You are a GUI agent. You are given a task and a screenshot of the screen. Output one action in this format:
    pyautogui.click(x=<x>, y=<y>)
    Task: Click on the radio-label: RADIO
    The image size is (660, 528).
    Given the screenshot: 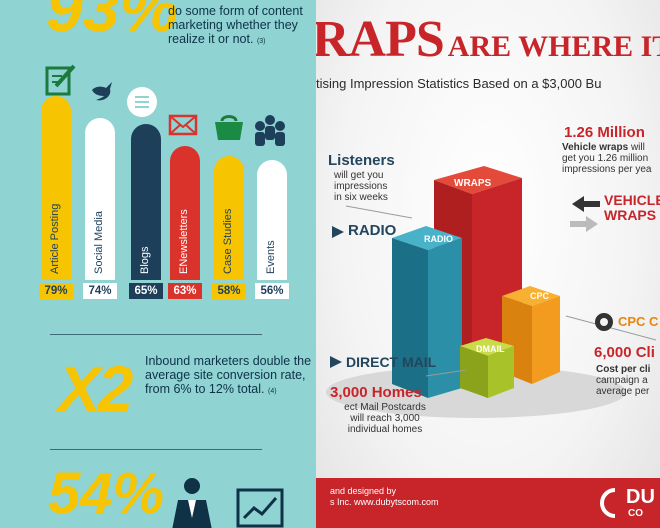 What is the action you would take?
    pyautogui.click(x=372, y=230)
    